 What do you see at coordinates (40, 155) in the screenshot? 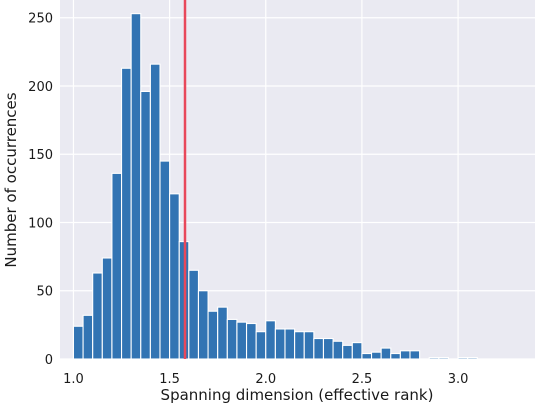
I see `y-tick-label: 150` at bounding box center [40, 155].